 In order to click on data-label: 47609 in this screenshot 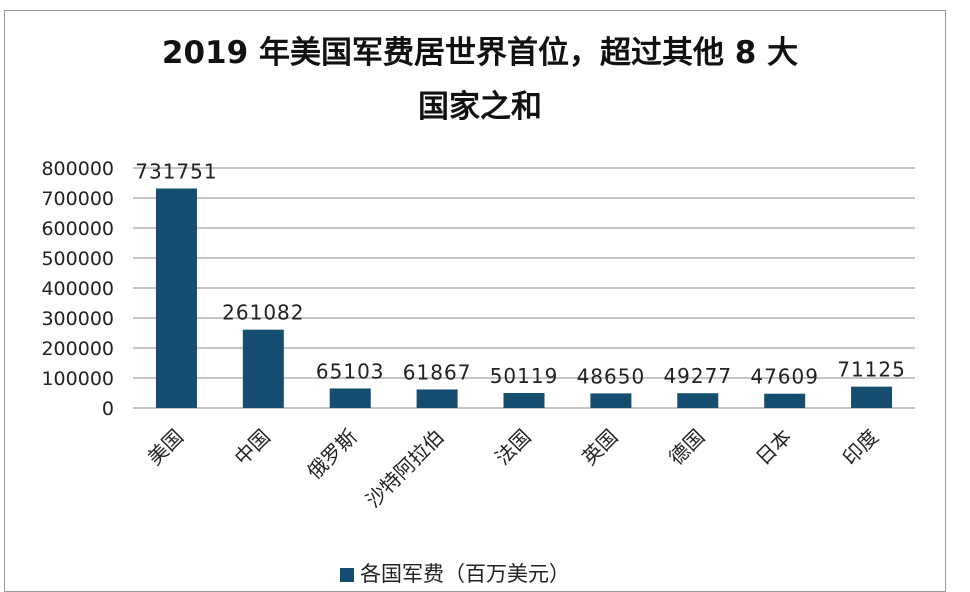, I will do `click(784, 377)`.